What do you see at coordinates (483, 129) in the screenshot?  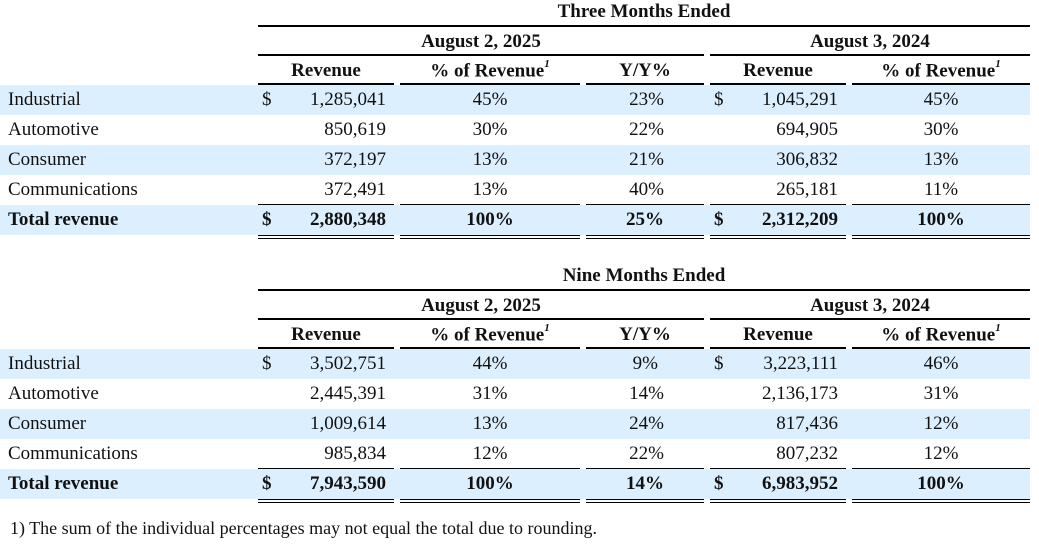 I see `table-row: Automotive 850,619 30% 22% 694,905 30%` at bounding box center [483, 129].